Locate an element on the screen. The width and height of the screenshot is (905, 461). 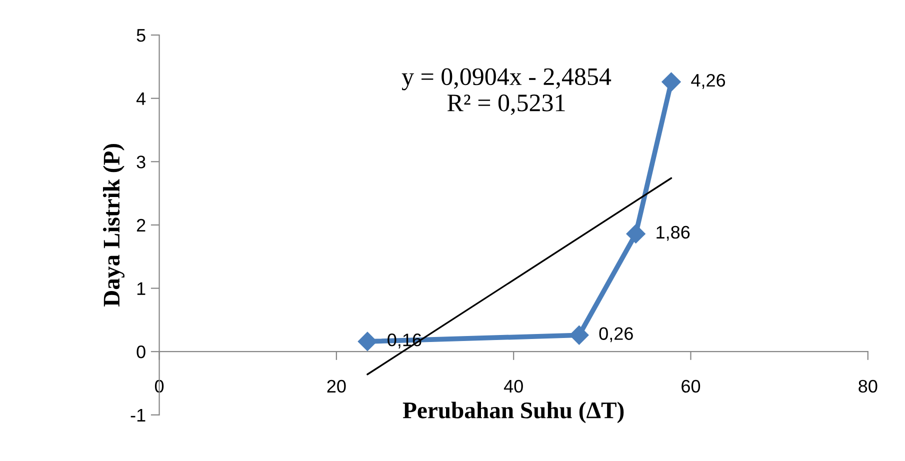
data-label: 4,26 is located at coordinates (708, 81).